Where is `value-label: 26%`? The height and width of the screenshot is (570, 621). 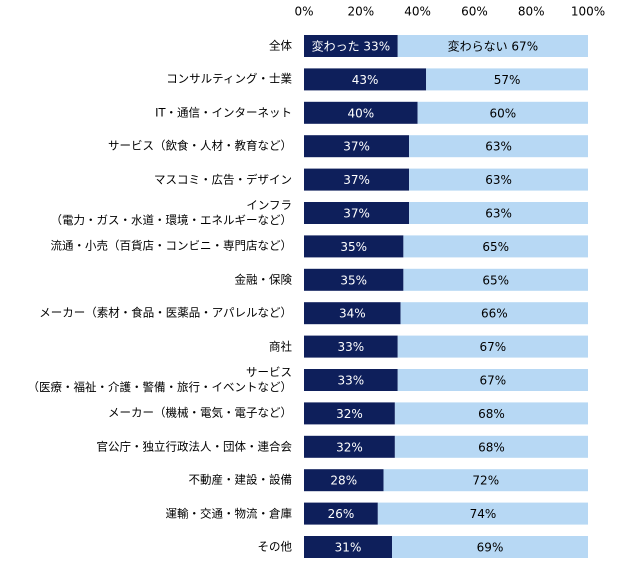 value-label: 26% is located at coordinates (341, 514).